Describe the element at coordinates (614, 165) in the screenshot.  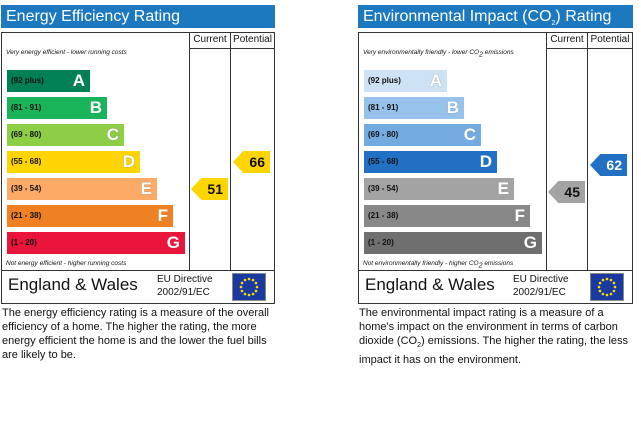
I see `potential-rating-value: 62` at that location.